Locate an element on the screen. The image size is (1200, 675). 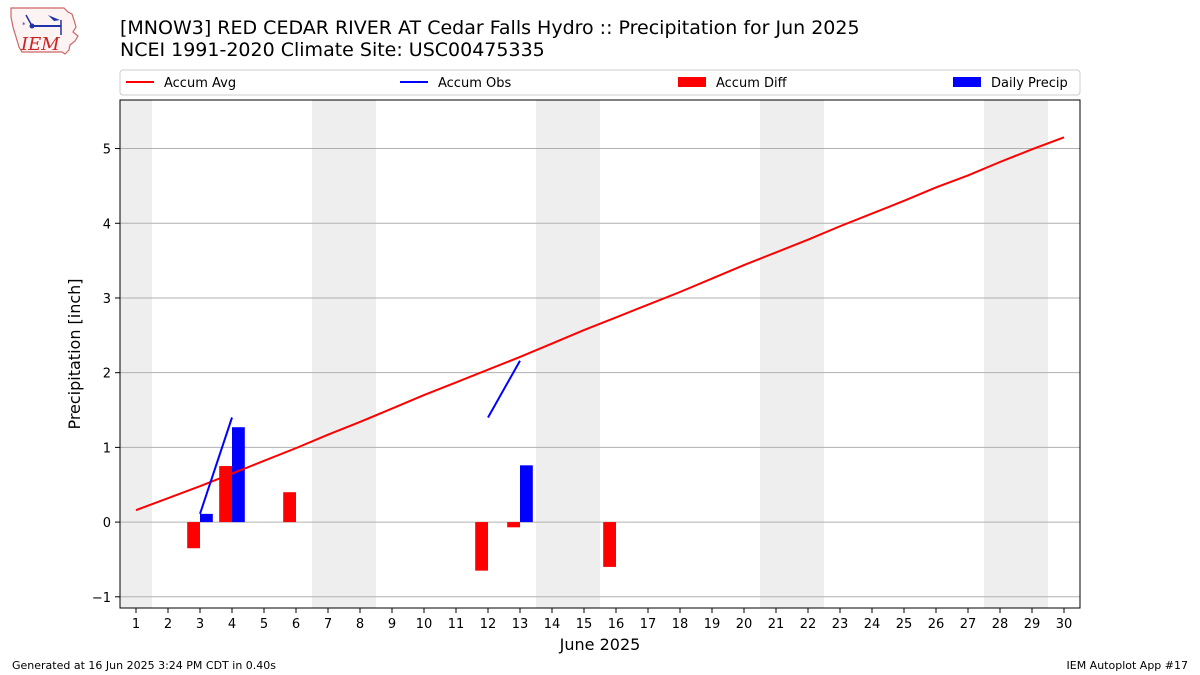
x-tick-label: 1 is located at coordinates (136, 624).